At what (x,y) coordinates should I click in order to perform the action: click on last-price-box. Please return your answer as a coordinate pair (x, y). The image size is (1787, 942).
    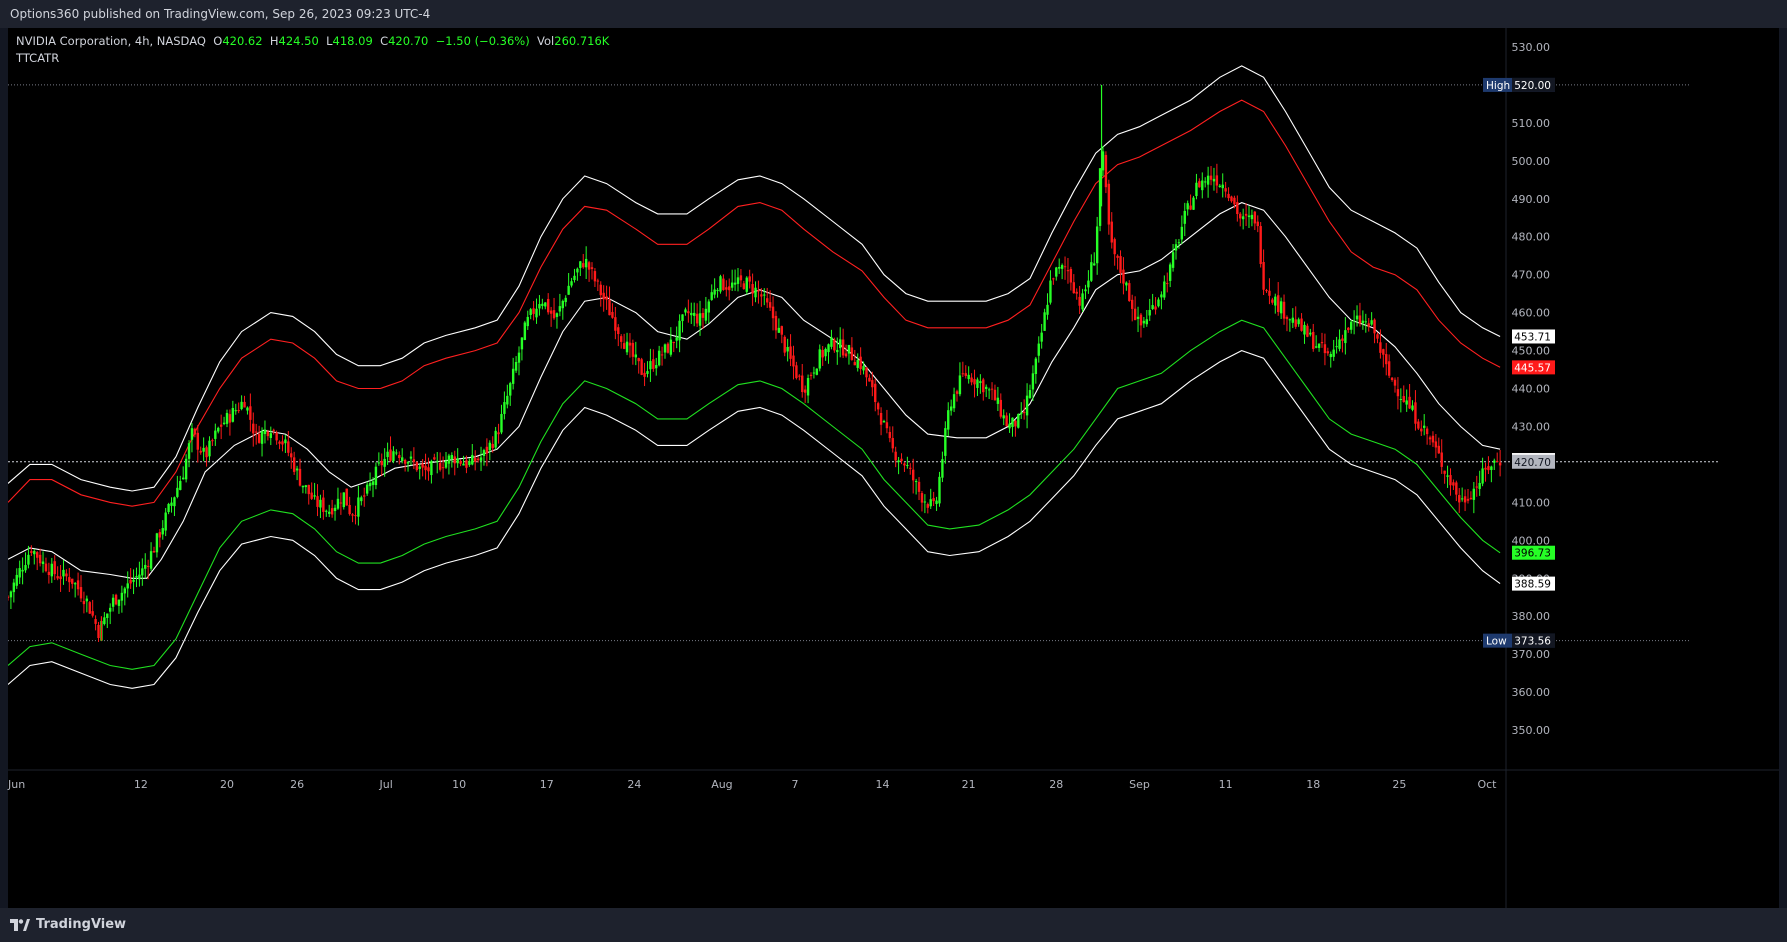
    Looking at the image, I should click on (1533, 461).